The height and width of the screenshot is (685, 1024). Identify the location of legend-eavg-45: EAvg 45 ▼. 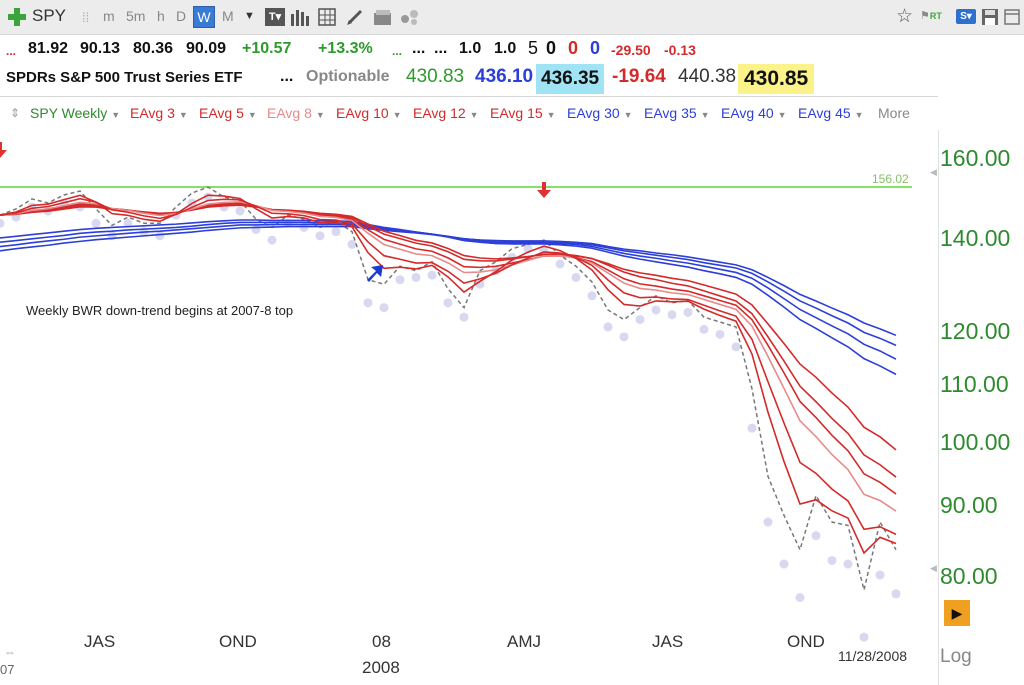
(831, 113).